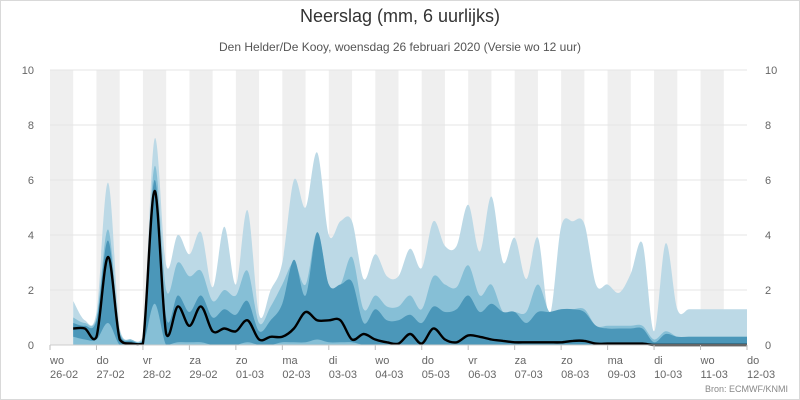 This screenshot has height=400, width=800. Describe the element at coordinates (343, 375) in the screenshot. I see `x-tick-date: 03-03` at that location.